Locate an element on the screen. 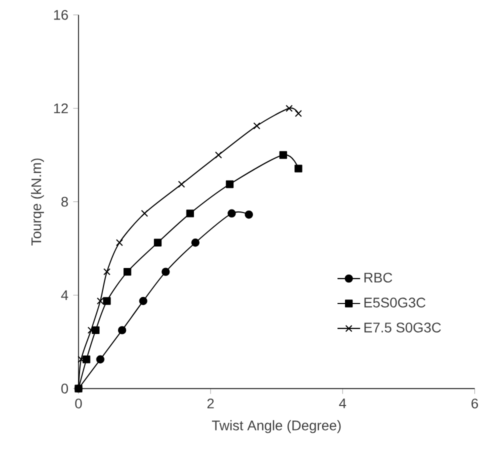 Image resolution: width=483 pixels, height=456 pixels. y-tick-label: 12 is located at coordinates (61, 108).